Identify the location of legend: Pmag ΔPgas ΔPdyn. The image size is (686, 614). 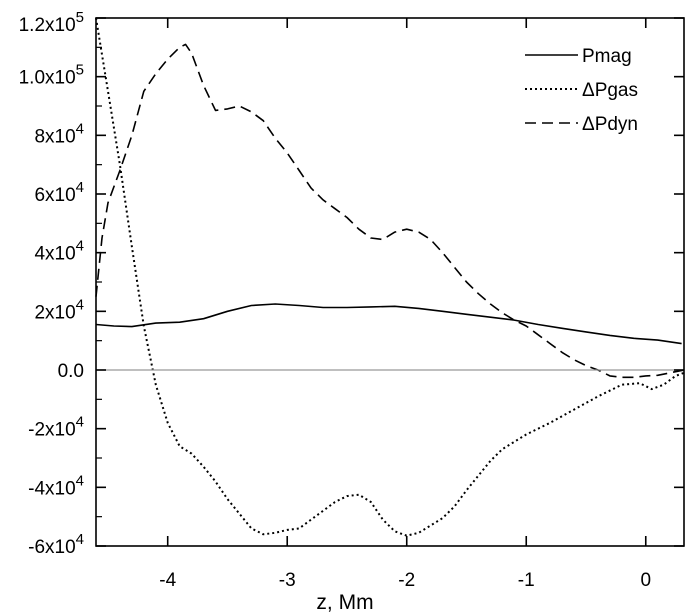
(581, 90).